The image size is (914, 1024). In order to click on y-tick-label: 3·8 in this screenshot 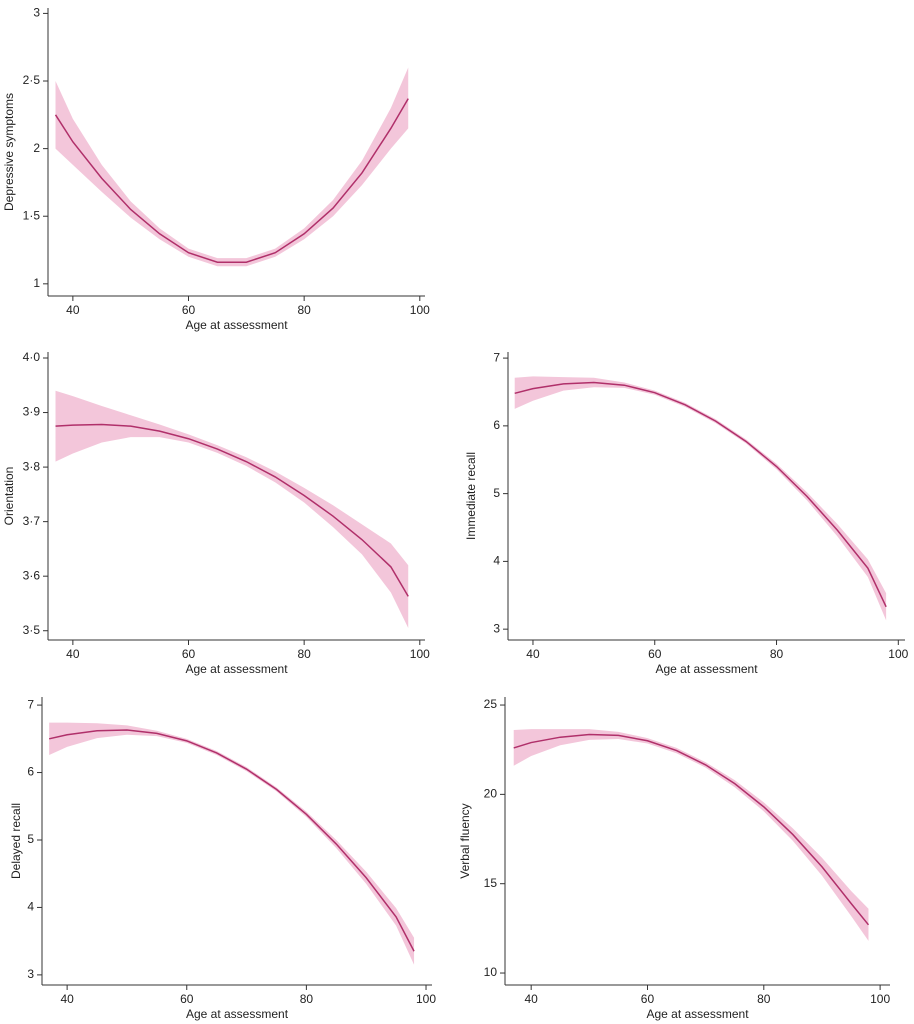, I will do `click(32, 466)`.